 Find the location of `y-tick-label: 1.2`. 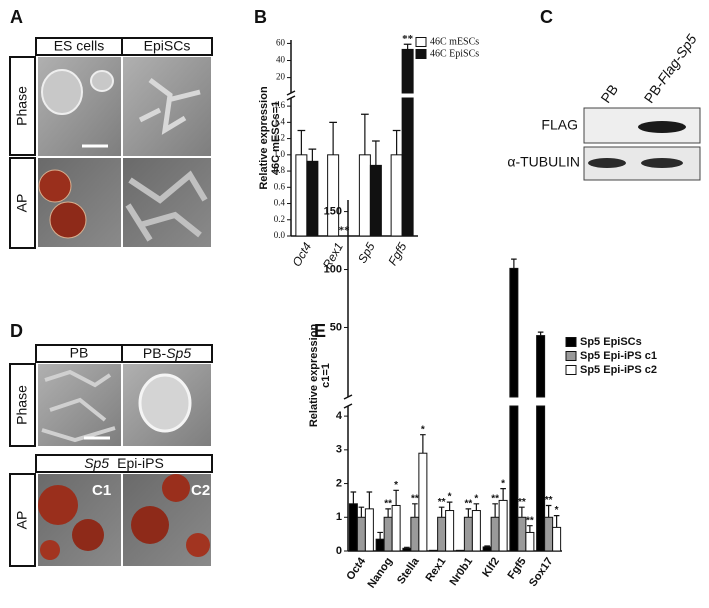

y-tick-label: 1.2 is located at coordinates (279, 138).